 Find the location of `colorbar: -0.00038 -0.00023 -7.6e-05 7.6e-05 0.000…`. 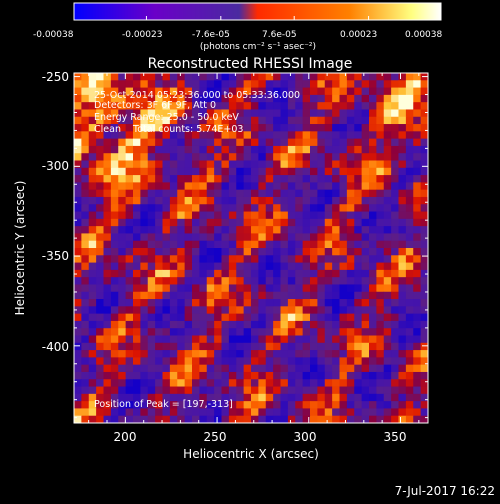

colorbar: -0.00038 -0.00023 -7.6e-05 7.6e-05 0.000… is located at coordinates (237, 27).